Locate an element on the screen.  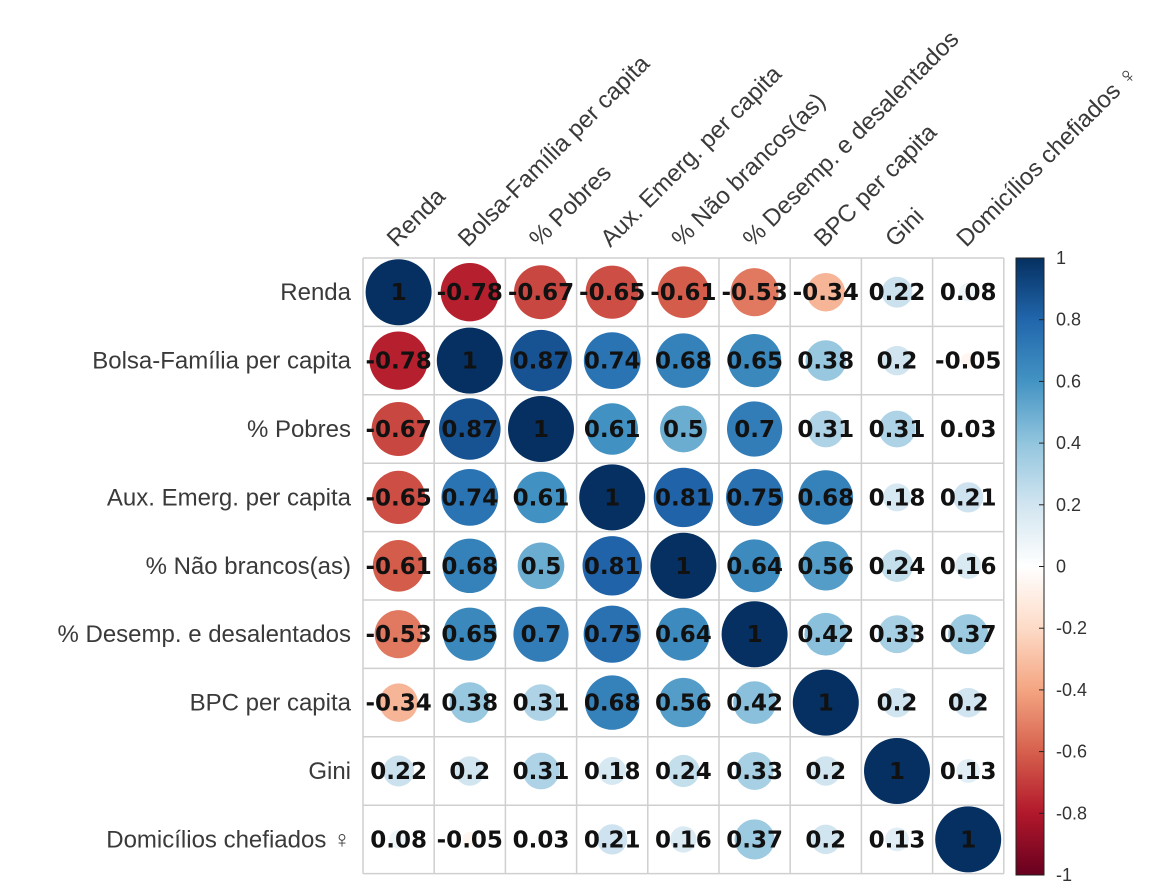
legend-tick-label-1: 0.8 is located at coordinates (1068, 320).